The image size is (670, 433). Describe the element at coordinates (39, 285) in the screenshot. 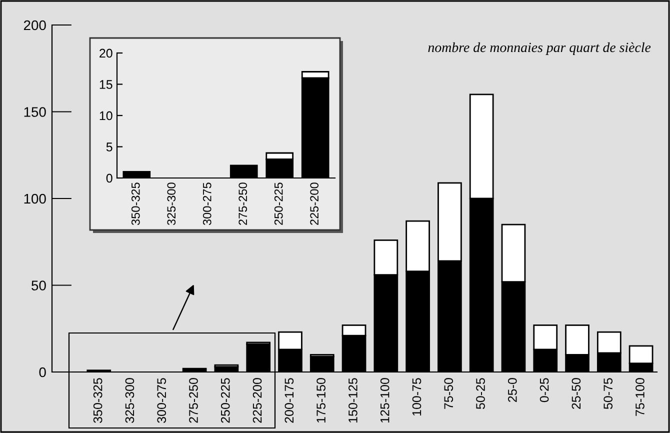

I see `y-tick-label: 50` at that location.